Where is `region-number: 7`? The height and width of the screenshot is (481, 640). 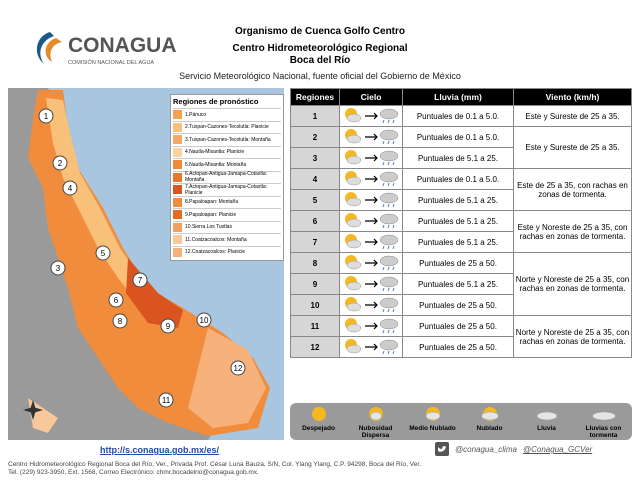 region-number: 7 is located at coordinates (140, 280).